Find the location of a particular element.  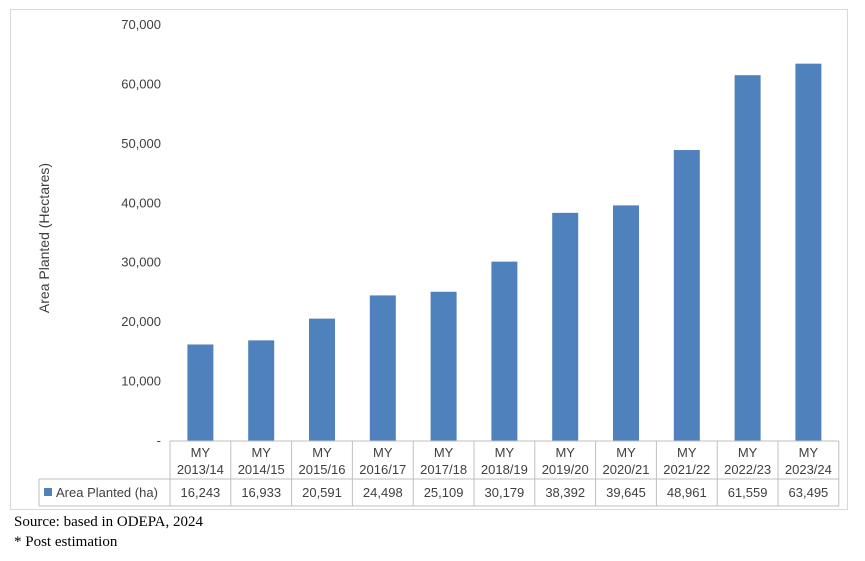

data-label: 38,392 is located at coordinates (565, 492).